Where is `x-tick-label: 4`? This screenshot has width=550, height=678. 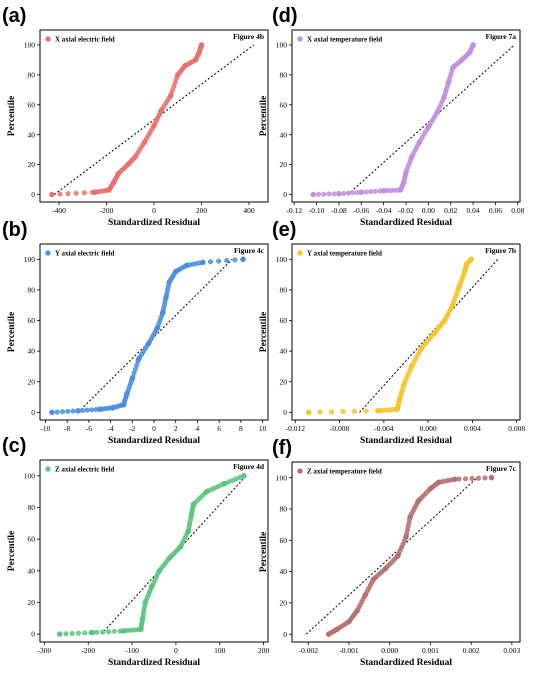
x-tick-label: 4 is located at coordinates (198, 428).